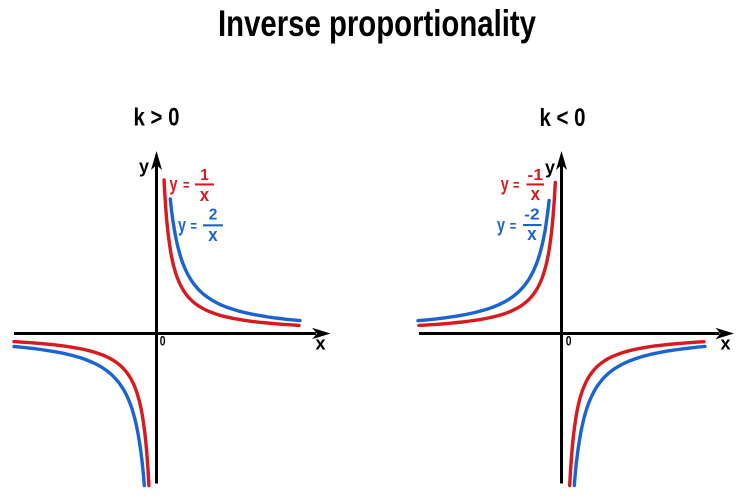 This screenshot has width=750, height=500. Describe the element at coordinates (532, 215) in the screenshot. I see `svg-text: -2` at that location.